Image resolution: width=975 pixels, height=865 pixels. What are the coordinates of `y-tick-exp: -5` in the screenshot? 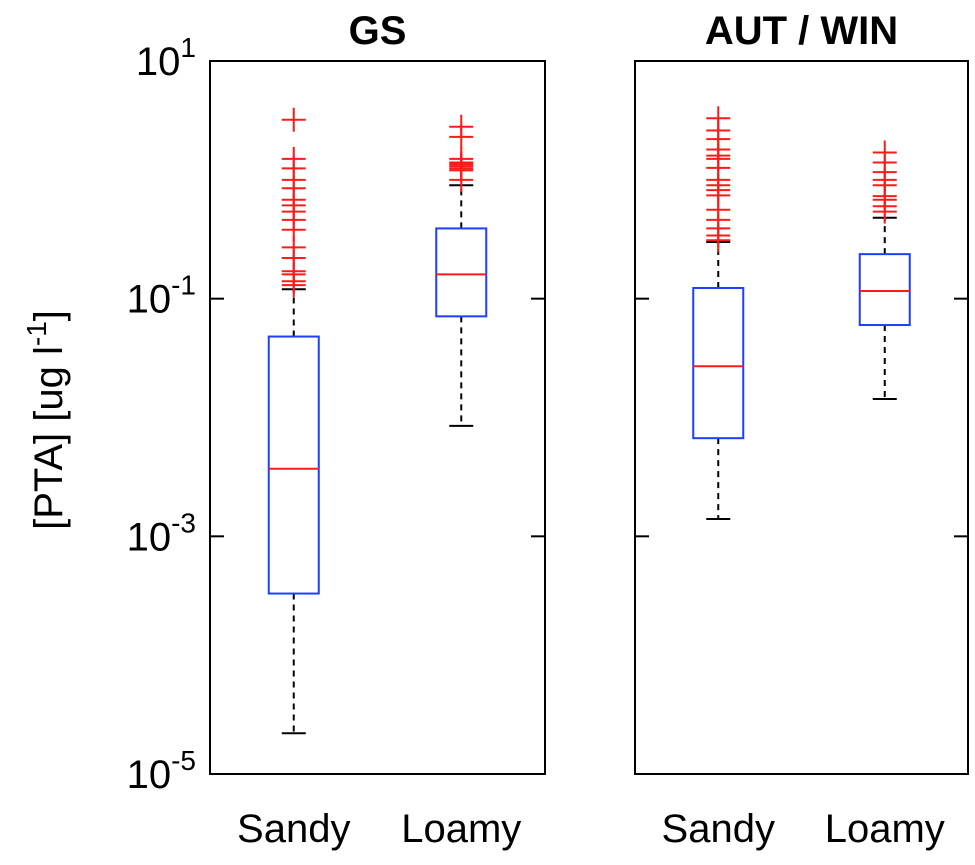 It's located at (183, 760).